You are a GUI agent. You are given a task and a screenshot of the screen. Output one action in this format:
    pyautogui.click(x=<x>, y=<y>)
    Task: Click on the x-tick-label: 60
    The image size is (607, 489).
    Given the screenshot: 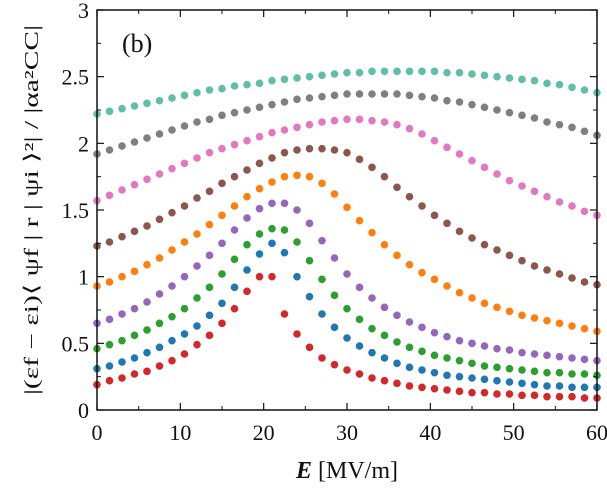 What is the action you would take?
    pyautogui.click(x=596, y=432)
    